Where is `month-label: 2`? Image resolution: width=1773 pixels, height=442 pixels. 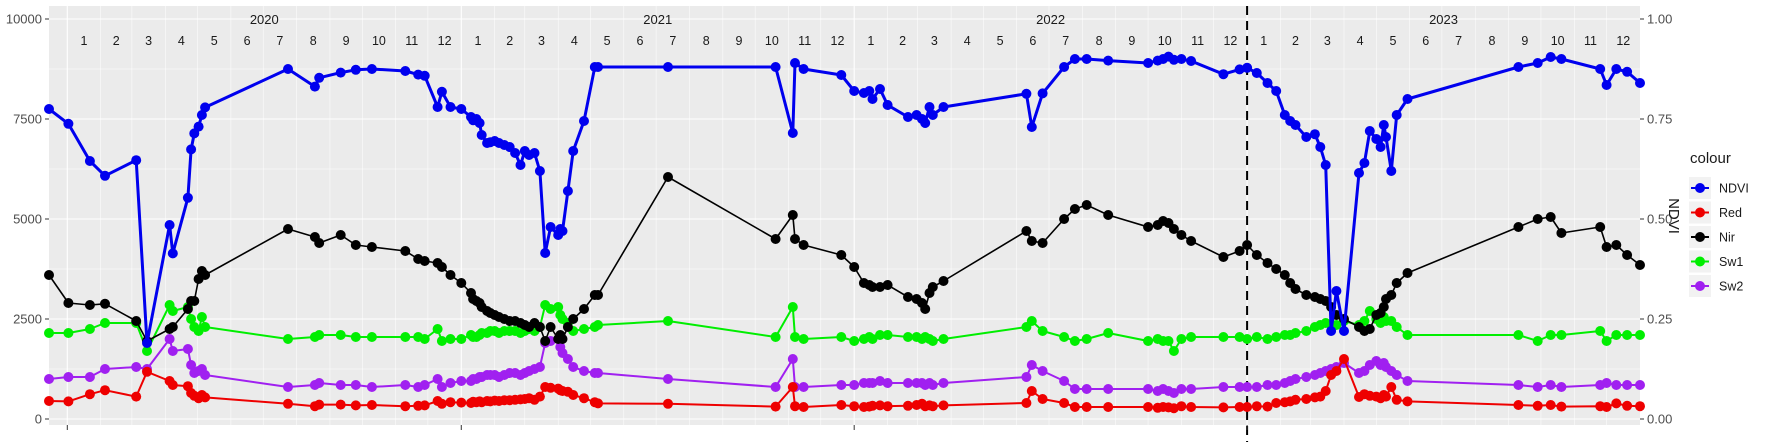 month-label: 2 is located at coordinates (902, 41).